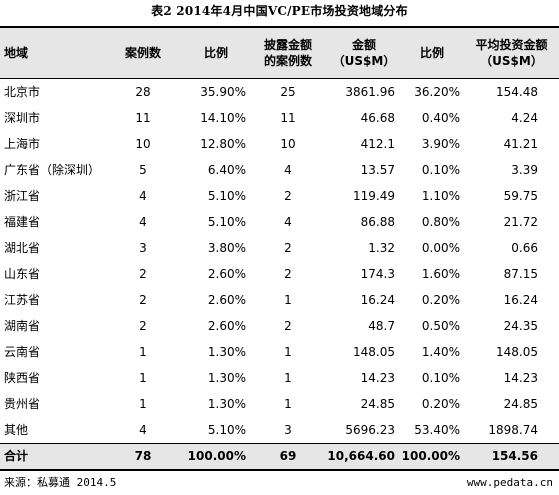 Image resolution: width=559 pixels, height=495 pixels. Describe the element at coordinates (288, 456) in the screenshot. I see `total-disclosed: 69` at that location.